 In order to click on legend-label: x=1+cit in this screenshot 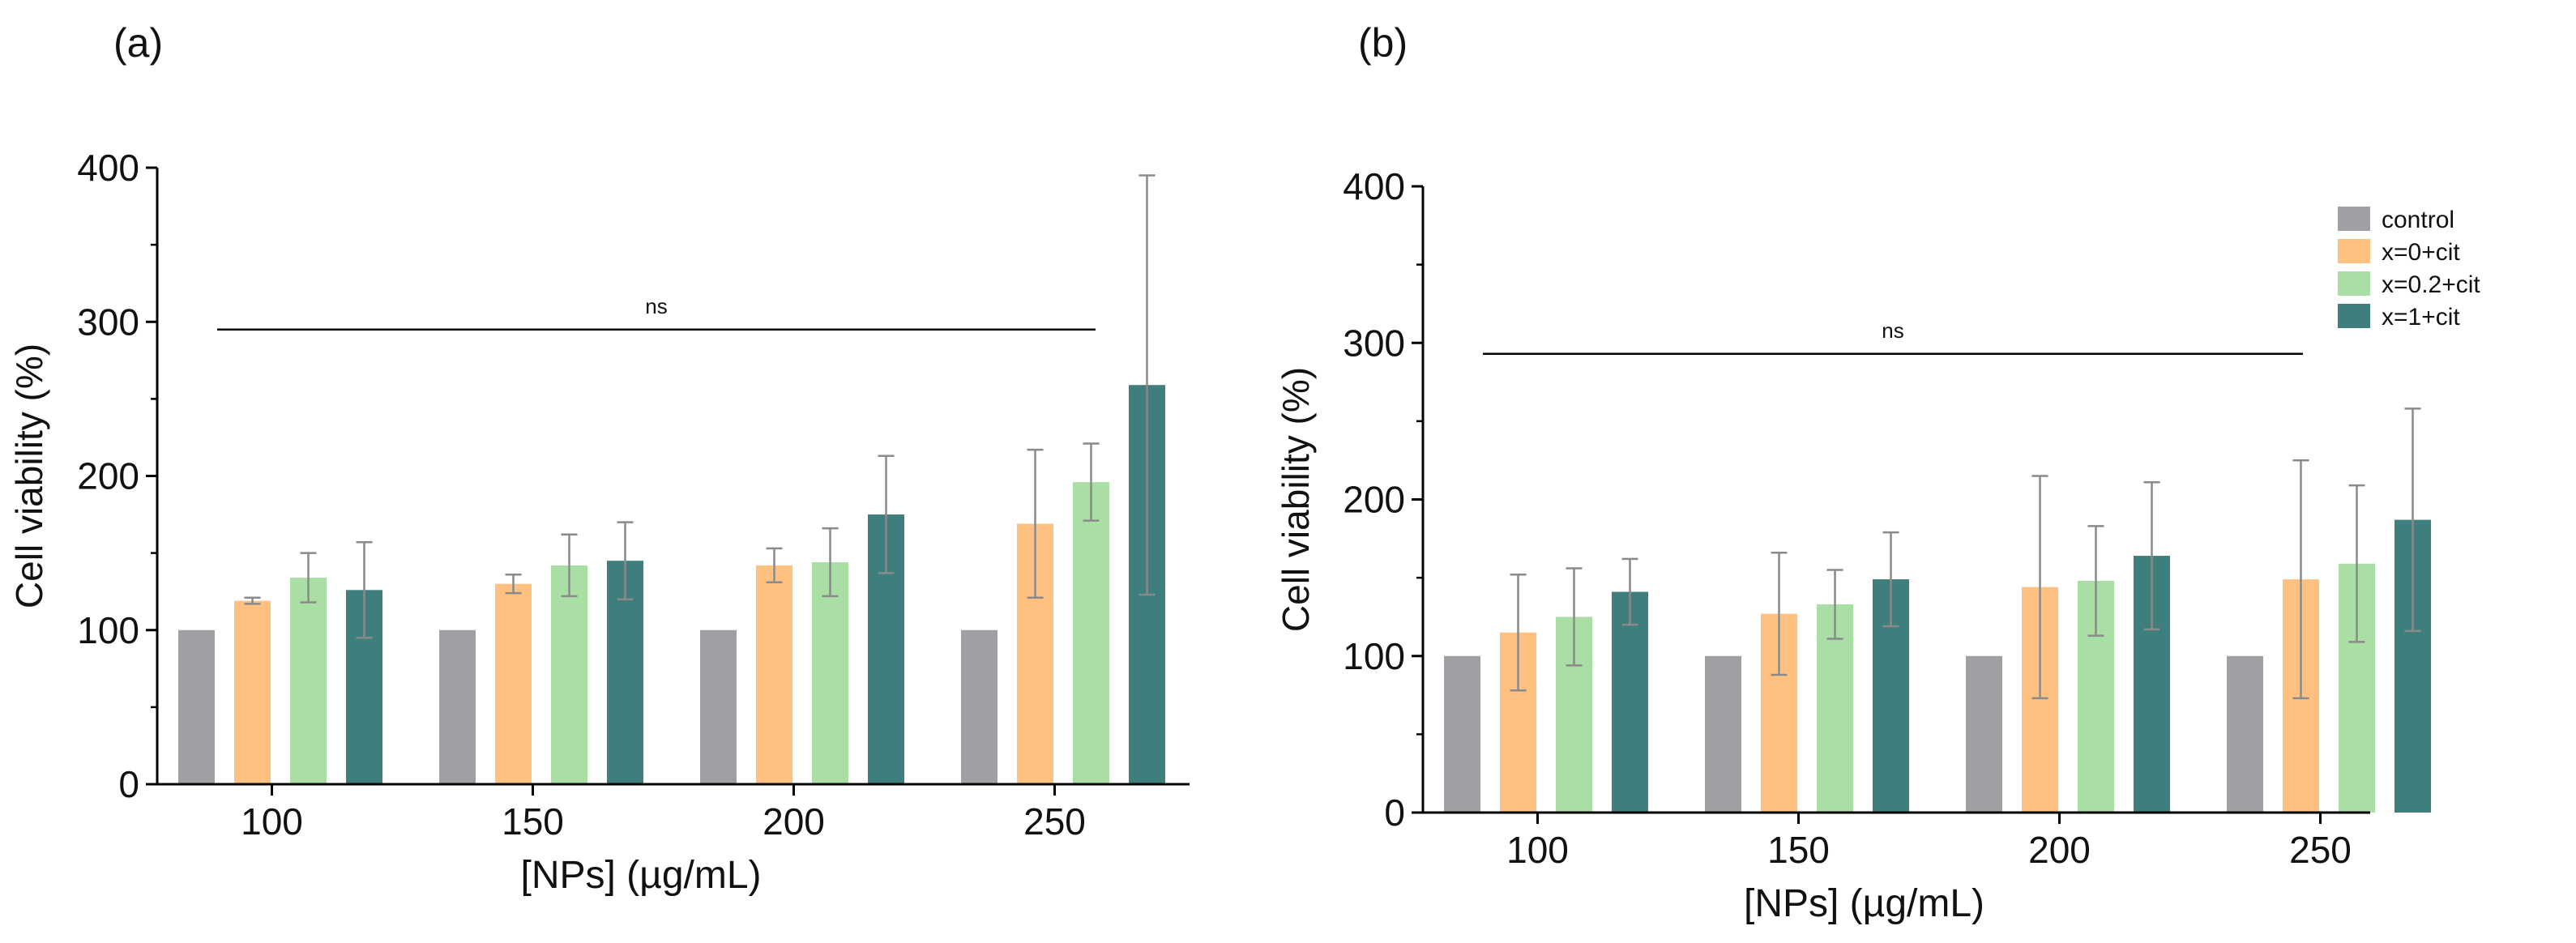, I will do `click(2421, 317)`.